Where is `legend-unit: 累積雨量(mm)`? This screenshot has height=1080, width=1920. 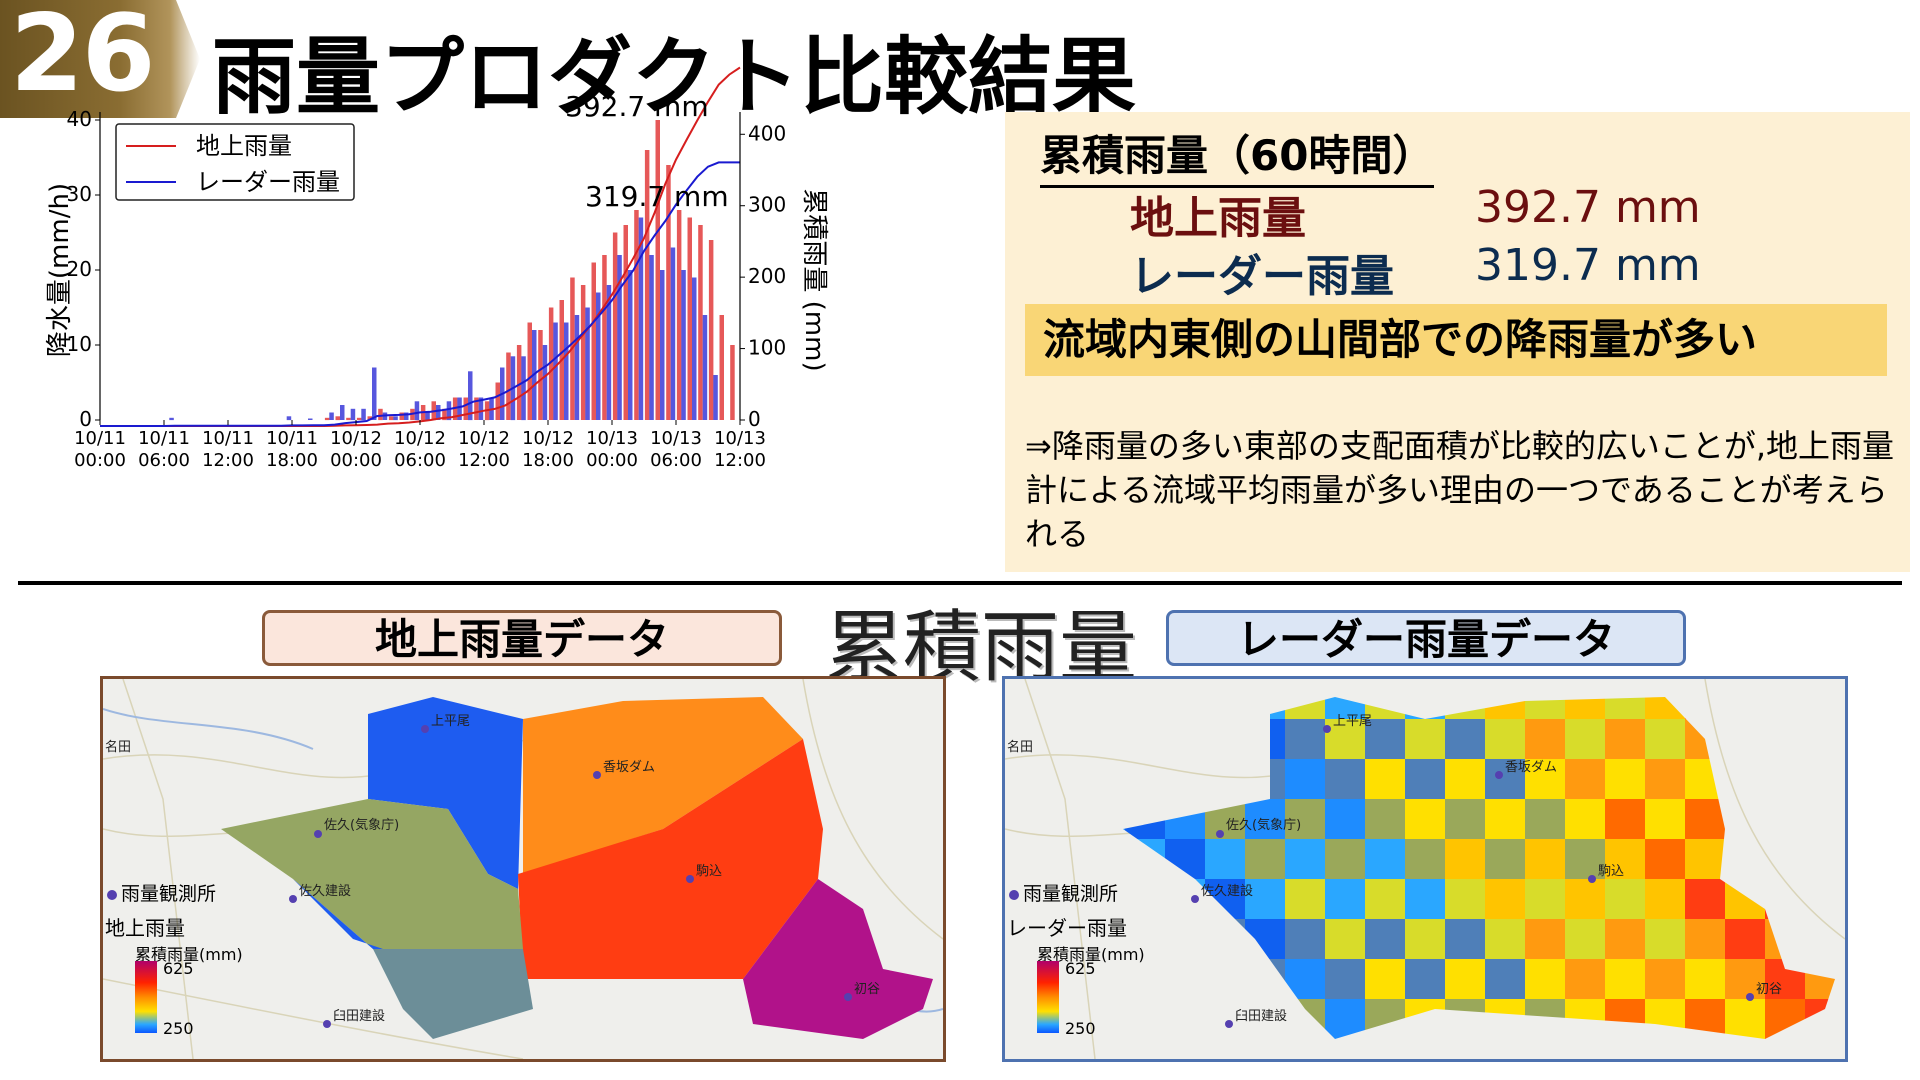 legend-unit: 累積雨量(mm) is located at coordinates (1091, 954).